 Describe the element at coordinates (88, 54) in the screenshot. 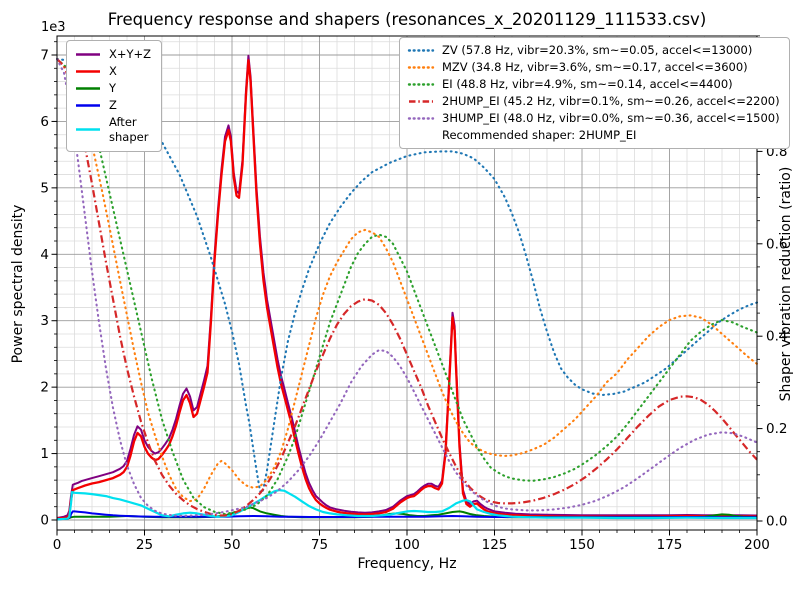

I see `legend-swatch-X+Y+Z` at that location.